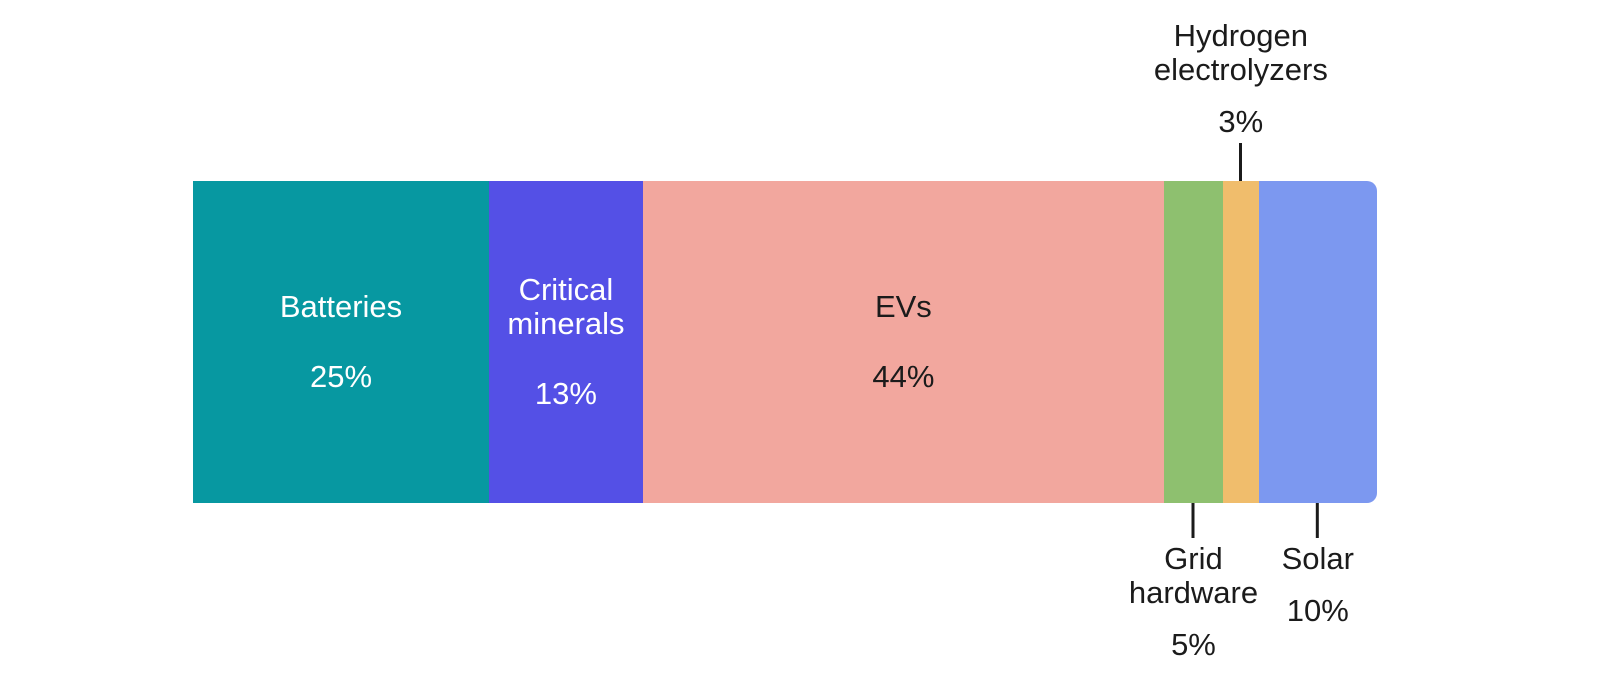  I want to click on annotation-label-grid-hardware: Grid hardware, so click(1193, 575).